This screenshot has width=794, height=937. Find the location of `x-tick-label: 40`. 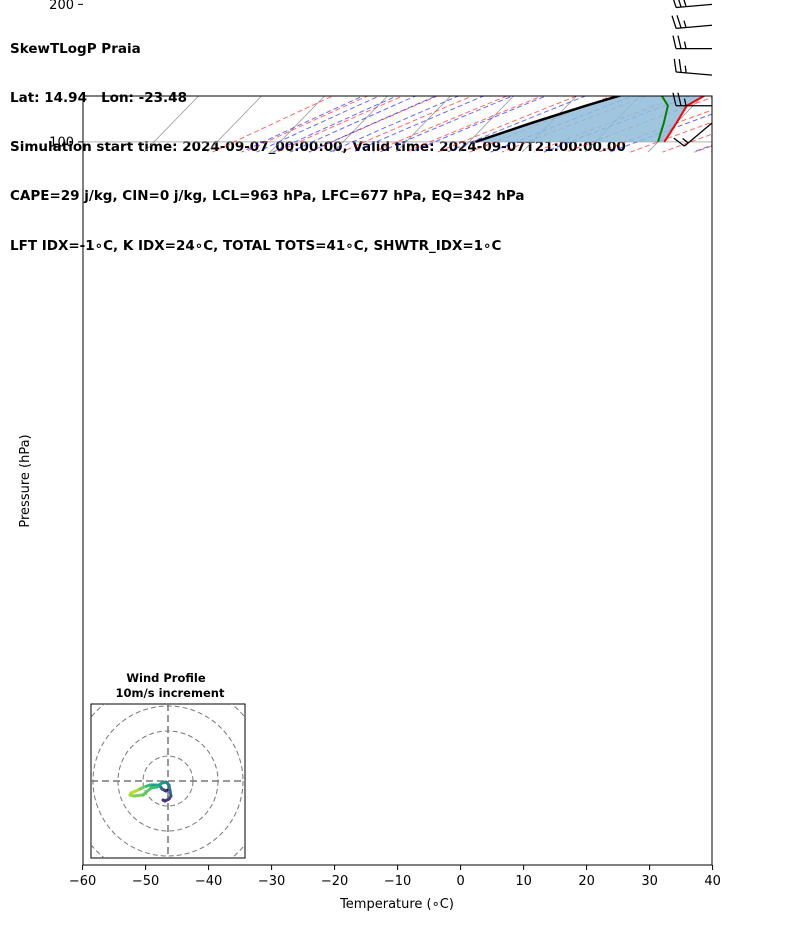

x-tick-label: 40 is located at coordinates (712, 881).